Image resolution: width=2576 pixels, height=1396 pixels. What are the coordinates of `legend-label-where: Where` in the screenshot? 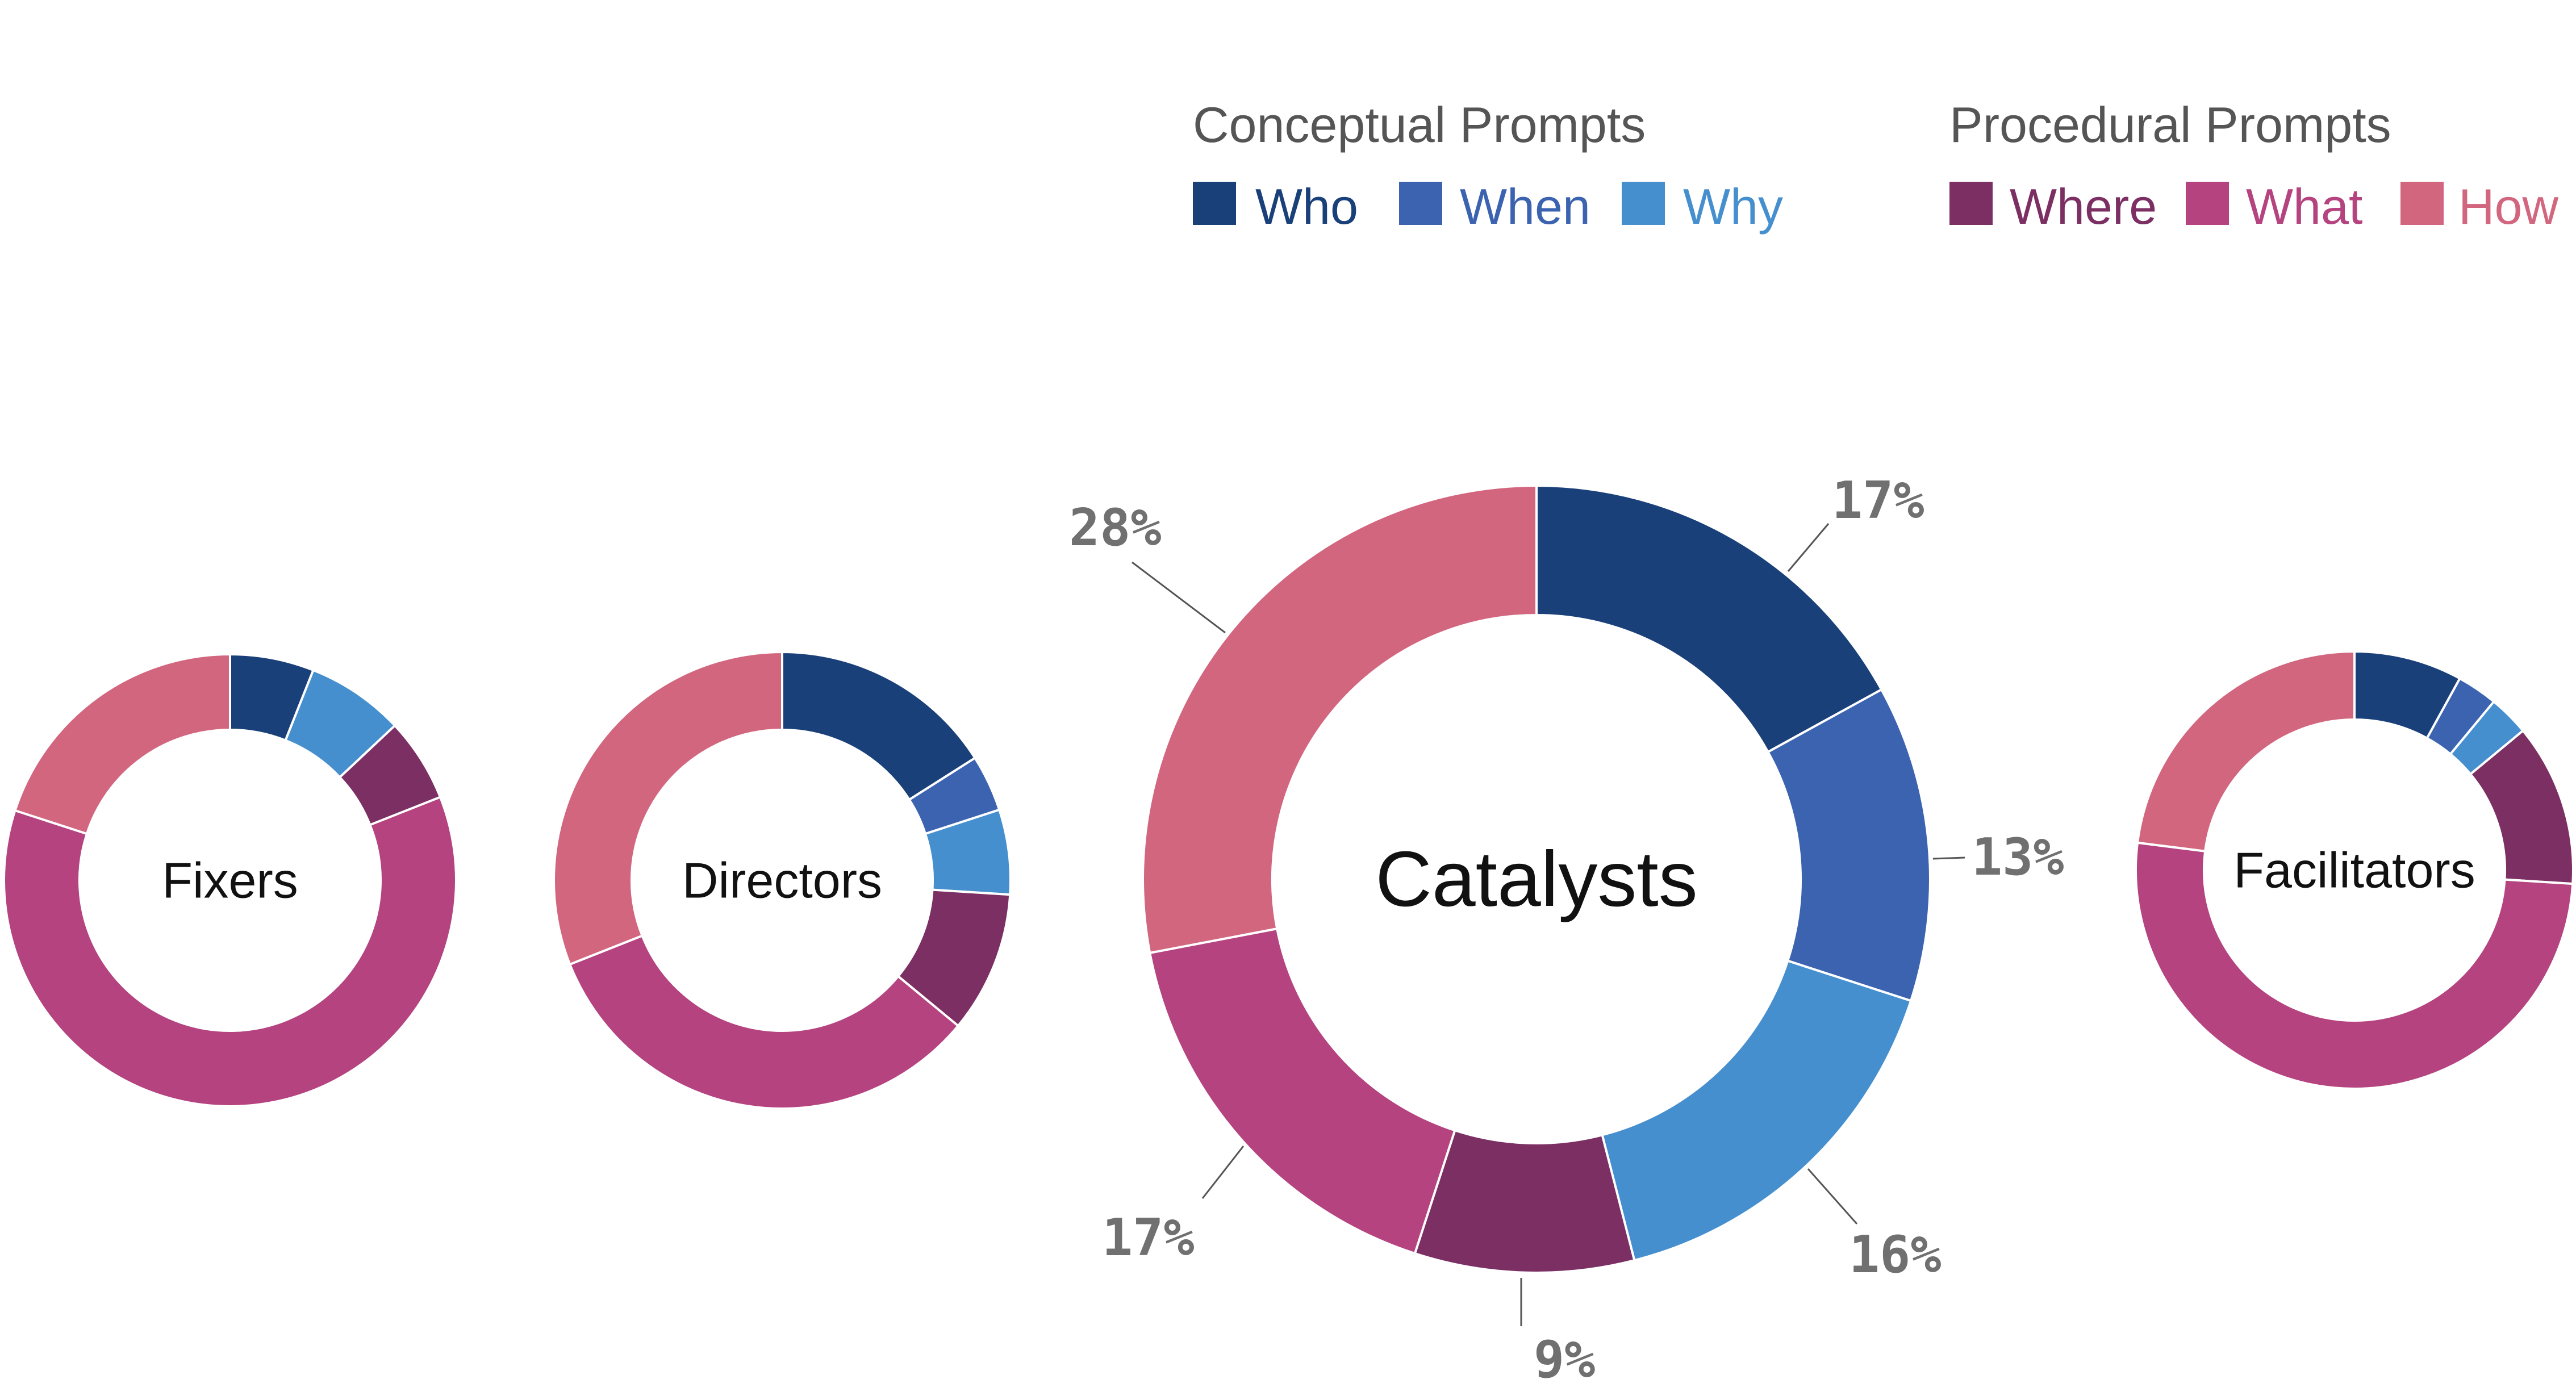 It's located at (2083, 206).